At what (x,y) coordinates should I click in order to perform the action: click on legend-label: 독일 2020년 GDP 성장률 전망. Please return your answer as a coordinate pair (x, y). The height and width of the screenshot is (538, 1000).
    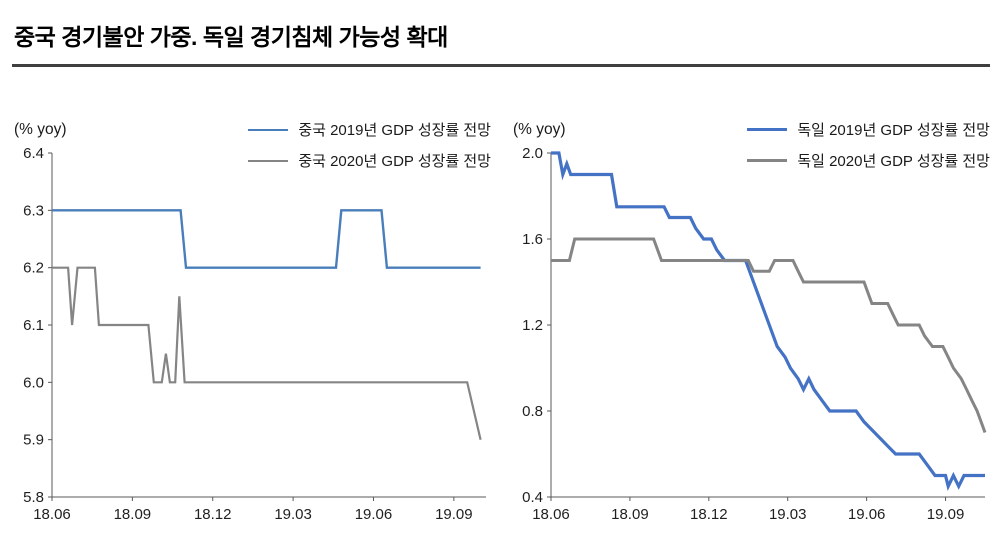
    Looking at the image, I should click on (893, 161).